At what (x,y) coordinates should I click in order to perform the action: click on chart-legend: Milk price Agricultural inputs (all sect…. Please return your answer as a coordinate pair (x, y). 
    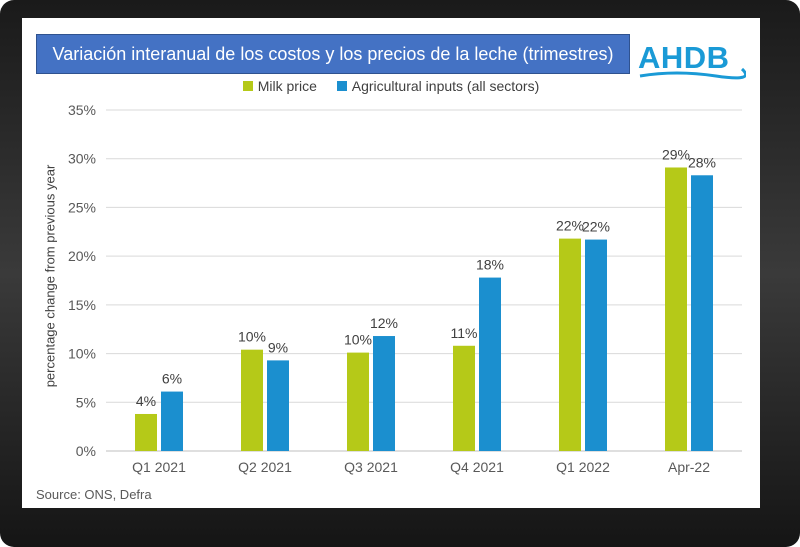
    Looking at the image, I should click on (391, 86).